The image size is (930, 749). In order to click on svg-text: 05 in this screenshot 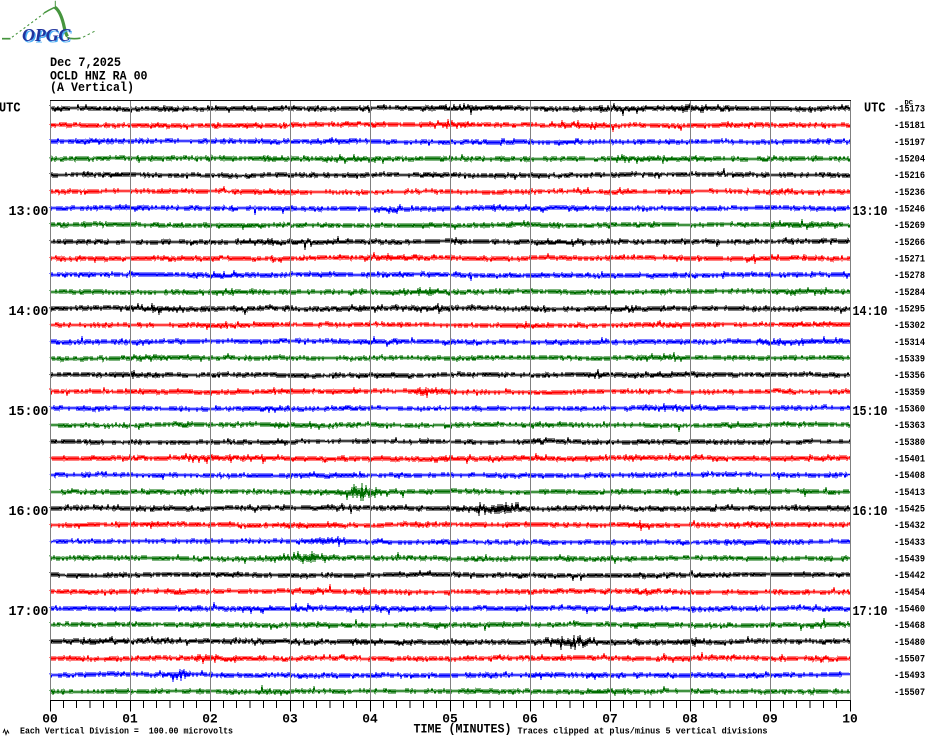, I will do `click(450, 718)`.